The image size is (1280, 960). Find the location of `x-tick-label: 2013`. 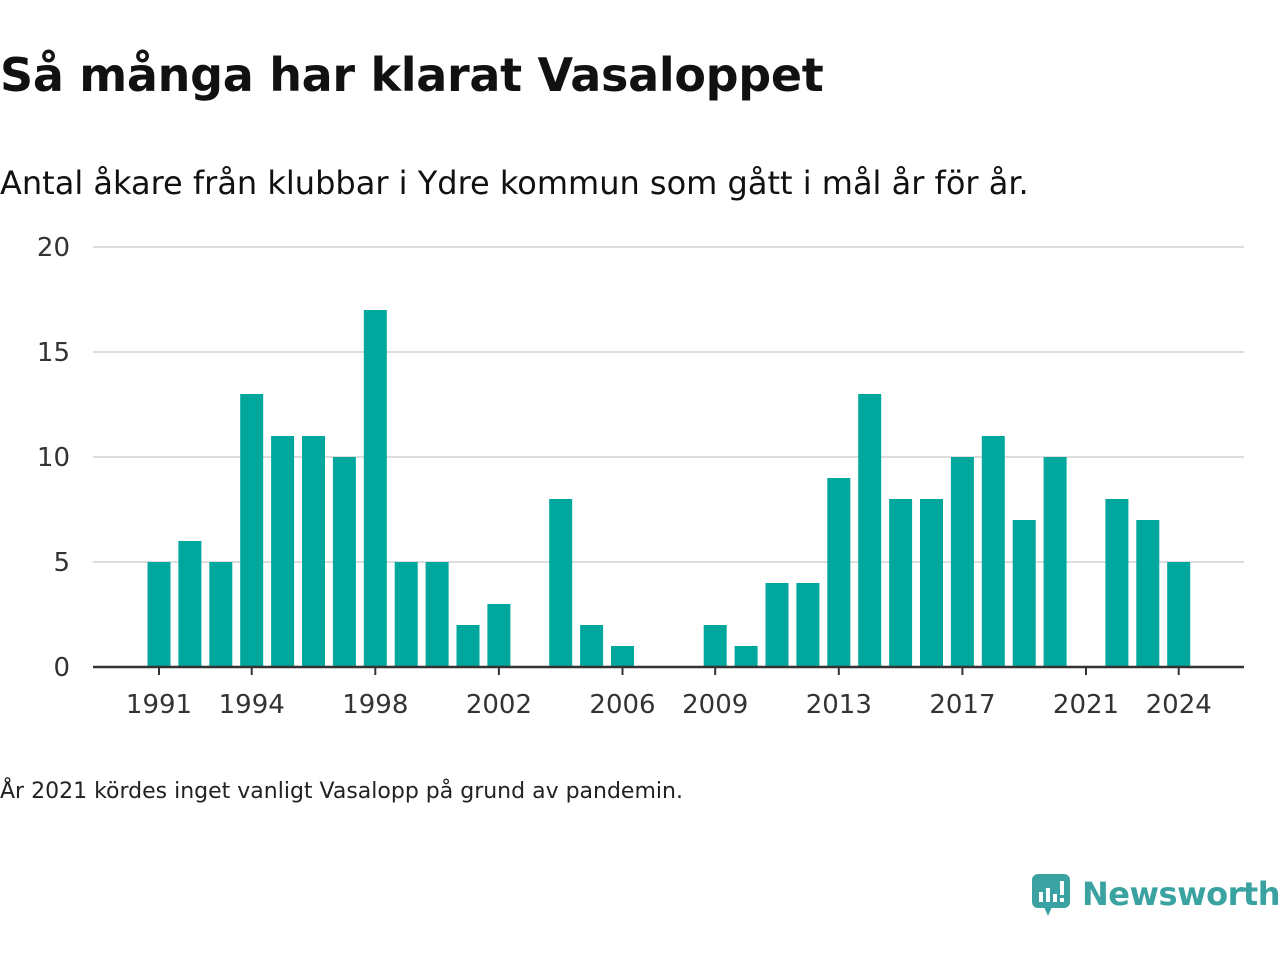

x-tick-label: 2013 is located at coordinates (839, 705).